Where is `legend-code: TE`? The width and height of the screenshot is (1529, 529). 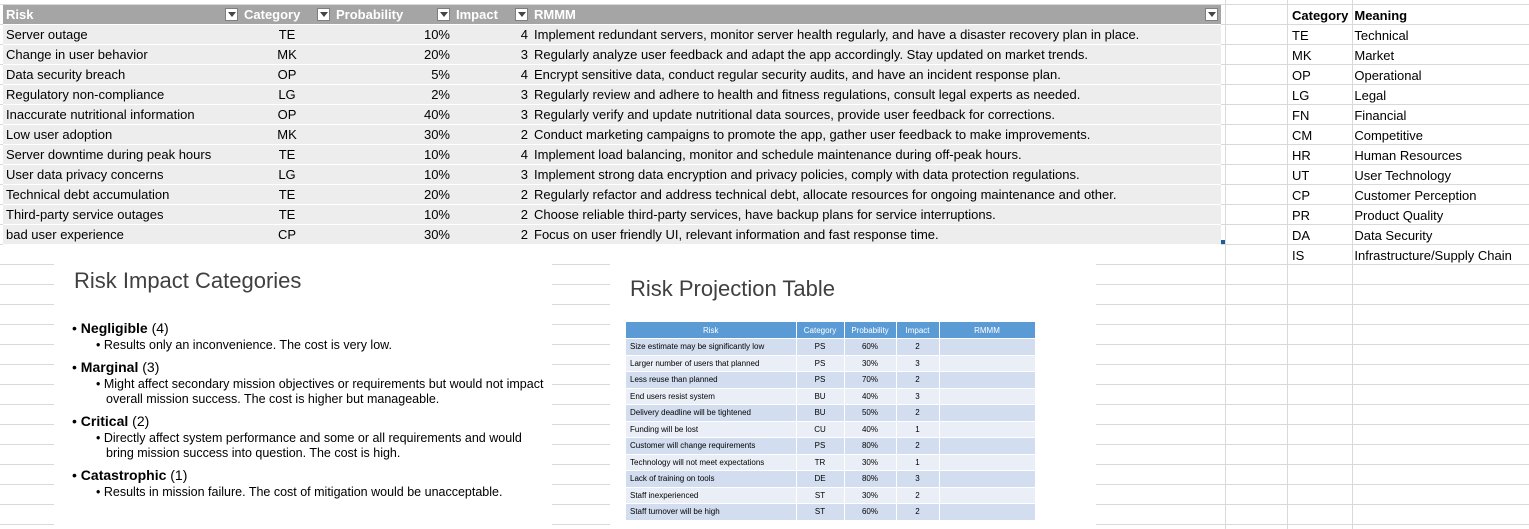
legend-code: TE is located at coordinates (1300, 35).